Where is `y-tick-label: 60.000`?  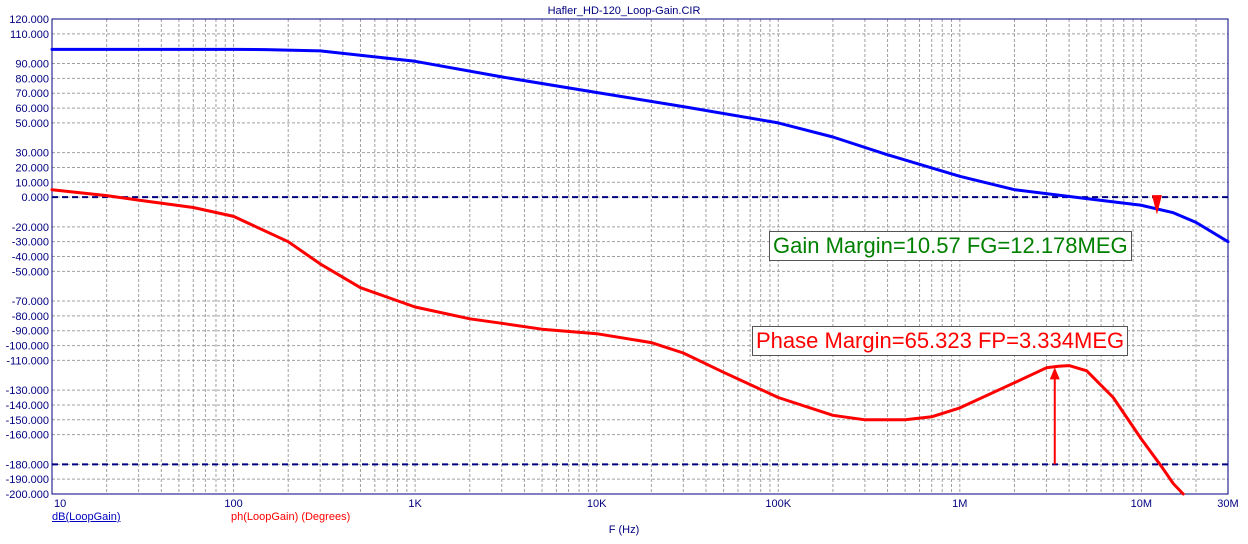
y-tick-label: 60.000 is located at coordinates (32, 109).